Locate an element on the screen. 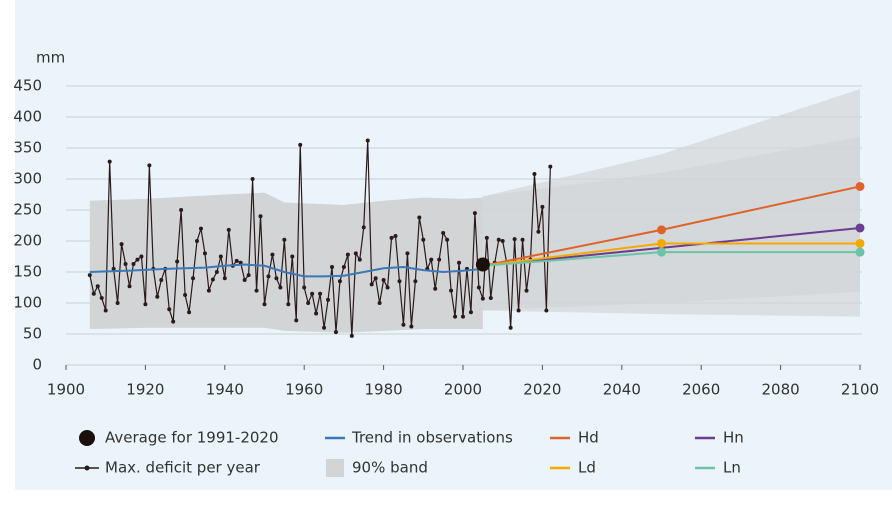  legend-label: 90% band is located at coordinates (390, 468).